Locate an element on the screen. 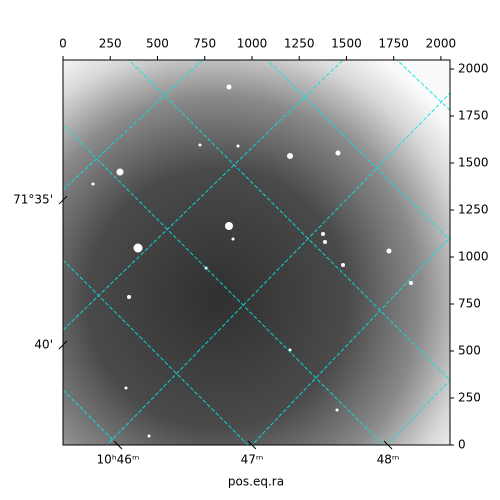 Image resolution: width=500 pixels, height=500 pixels. y-tick-label: 2000 is located at coordinates (473, 69).